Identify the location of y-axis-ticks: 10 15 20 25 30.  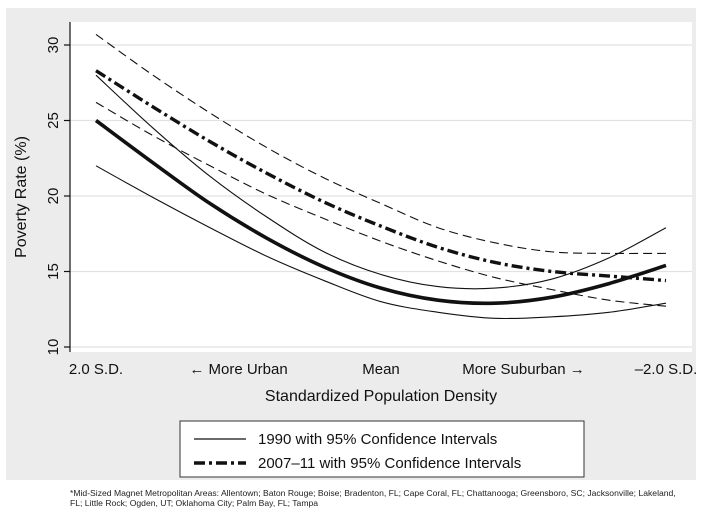
(57, 196).